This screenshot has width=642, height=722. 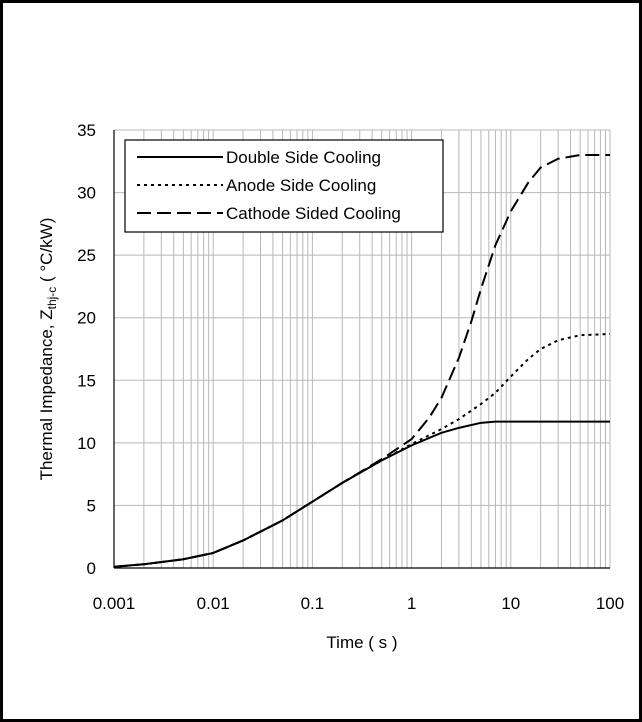 I want to click on x-tick-label: 0.01, so click(x=213, y=603).